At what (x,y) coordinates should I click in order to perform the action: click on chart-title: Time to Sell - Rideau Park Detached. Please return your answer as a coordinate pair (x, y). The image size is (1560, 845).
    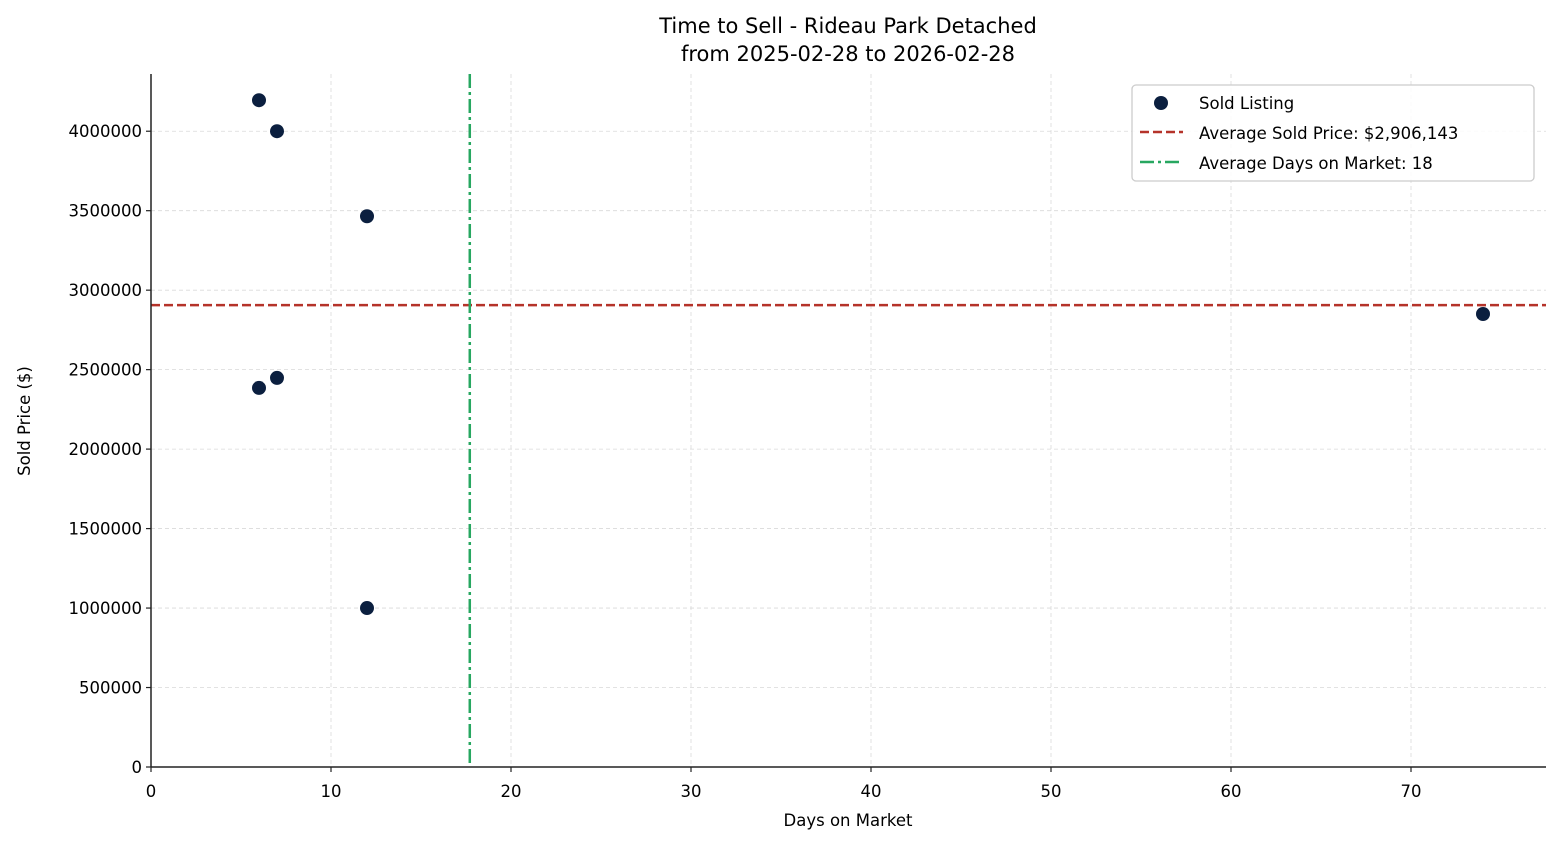
    Looking at the image, I should click on (847, 26).